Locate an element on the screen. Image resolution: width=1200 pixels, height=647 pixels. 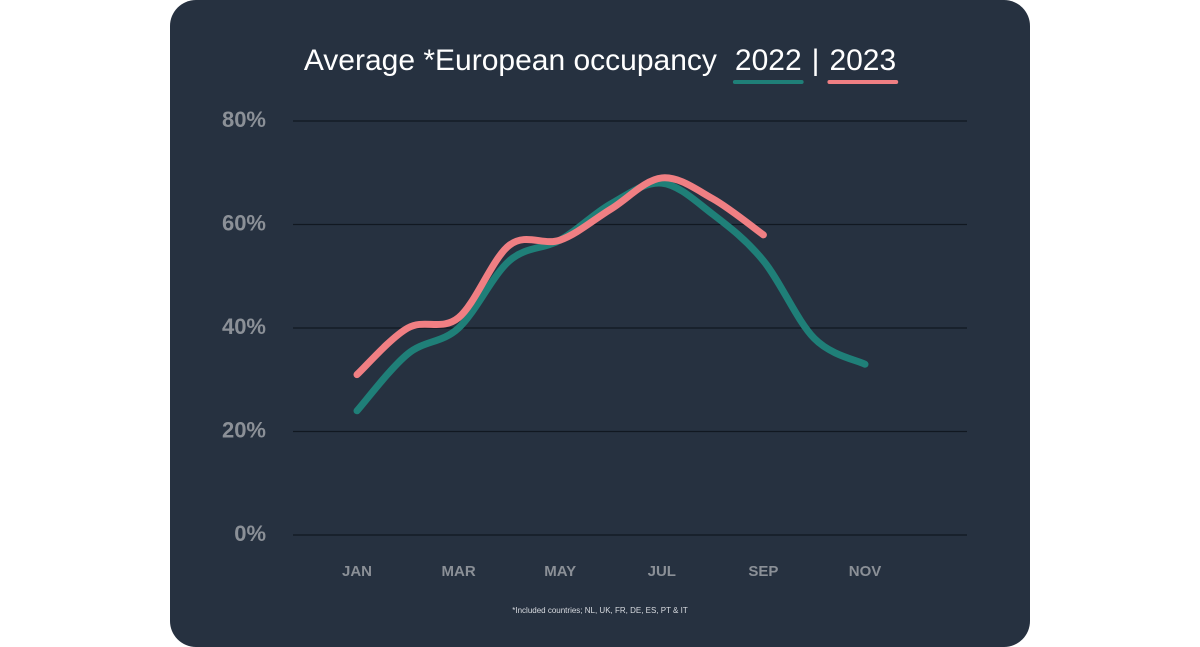
line-series is located at coordinates (560, 276).